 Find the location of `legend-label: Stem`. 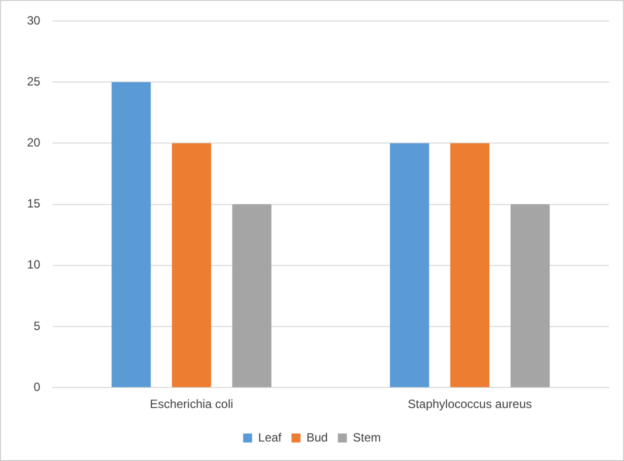

legend-label: Stem is located at coordinates (366, 437).